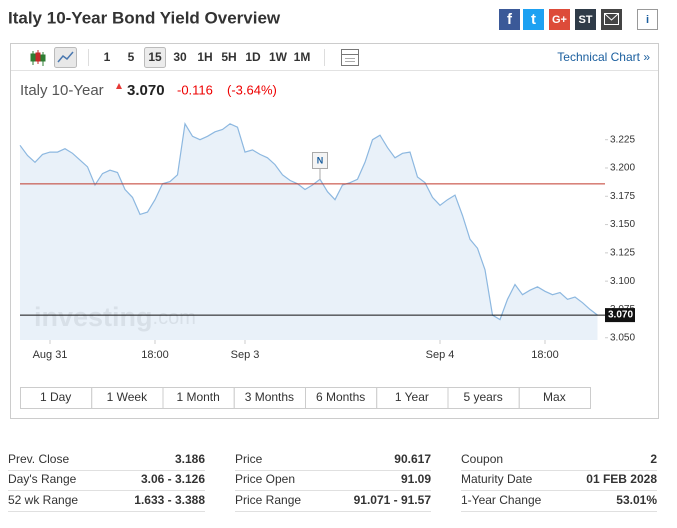  Describe the element at coordinates (38, 58) in the screenshot. I see `candle-icon` at that location.